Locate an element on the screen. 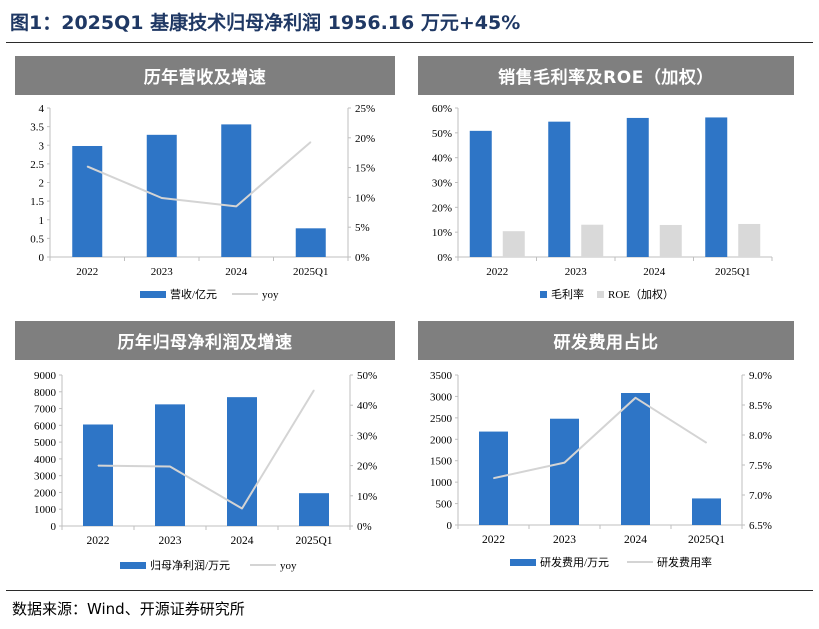 This screenshot has width=819, height=629. right-tick-label: 50% is located at coordinates (367, 376).